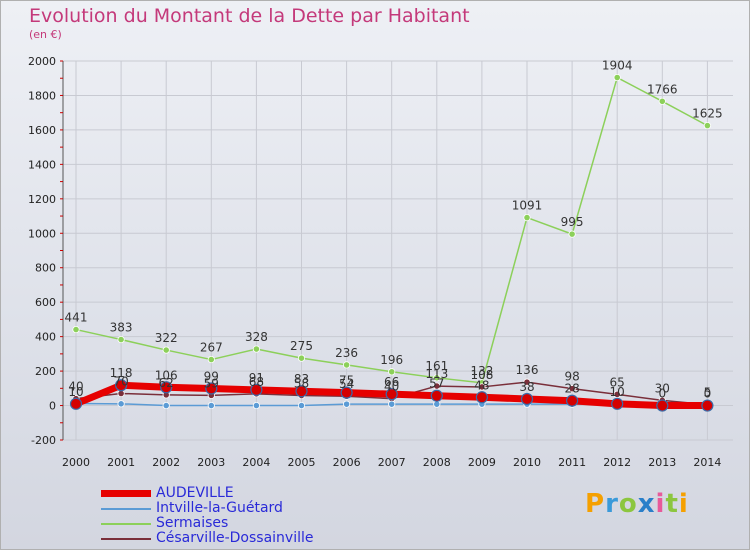 This screenshot has height=551, width=750. Describe the element at coordinates (211, 462) in the screenshot. I see `x-tick-label: 2003` at that location.